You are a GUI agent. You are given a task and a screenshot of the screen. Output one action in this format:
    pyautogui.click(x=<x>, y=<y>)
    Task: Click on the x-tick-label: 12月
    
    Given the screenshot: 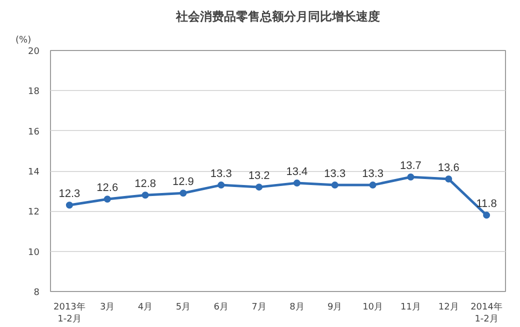 What is the action you would take?
    pyautogui.click(x=448, y=307)
    